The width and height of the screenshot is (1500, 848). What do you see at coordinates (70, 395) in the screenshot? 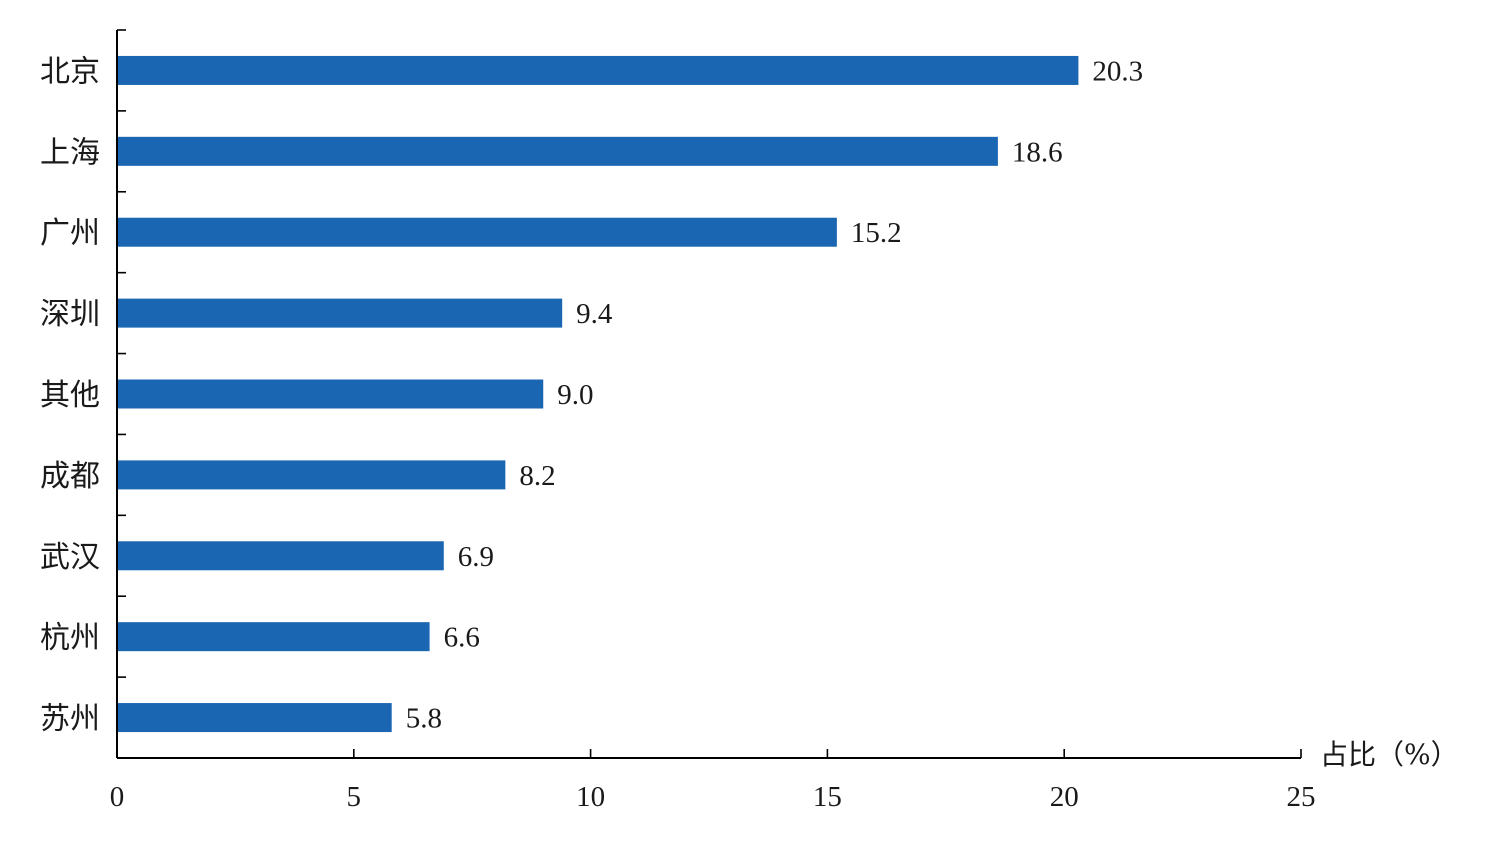
I see `category-label: 其他` at bounding box center [70, 395].